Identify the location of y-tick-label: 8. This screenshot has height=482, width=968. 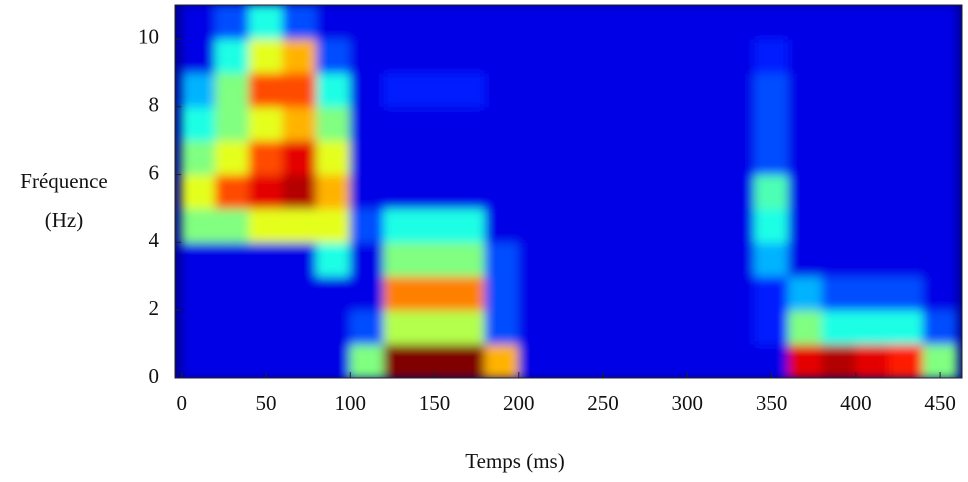
(154, 105).